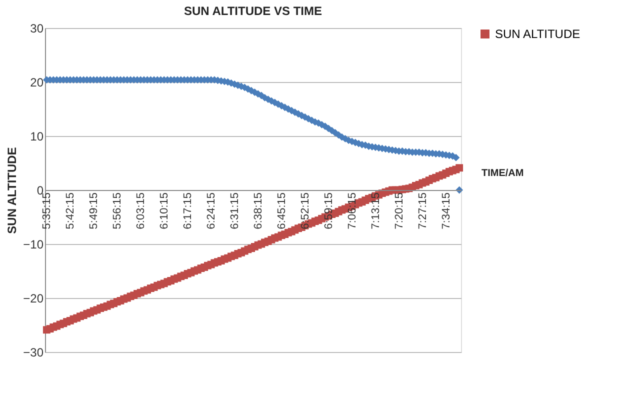 This screenshot has height=409, width=630. Describe the element at coordinates (37, 29) in the screenshot. I see `y-tick-label: 30` at that location.